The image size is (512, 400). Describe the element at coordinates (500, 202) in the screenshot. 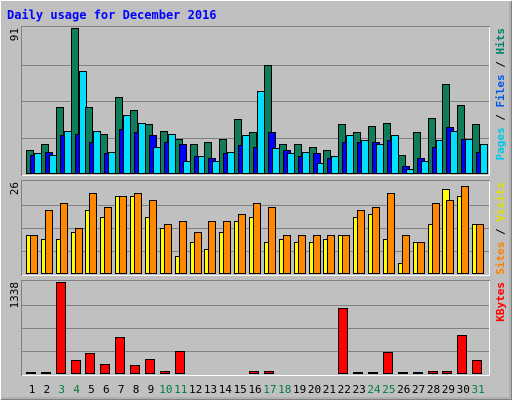

I see `axis-label-part: Visits` at that location.